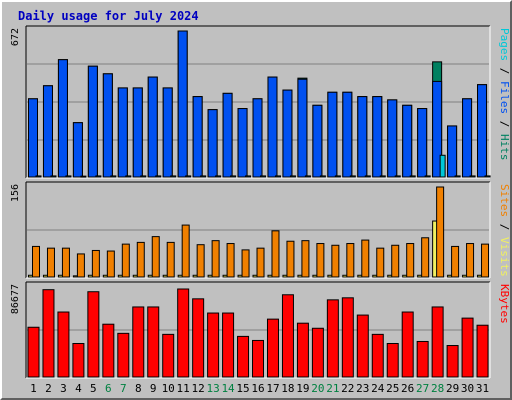 Image resolution: width=512 pixels, height=400 pixels. What do you see at coordinates (198, 388) in the screenshot?
I see `x-tick-label: 12` at bounding box center [198, 388].